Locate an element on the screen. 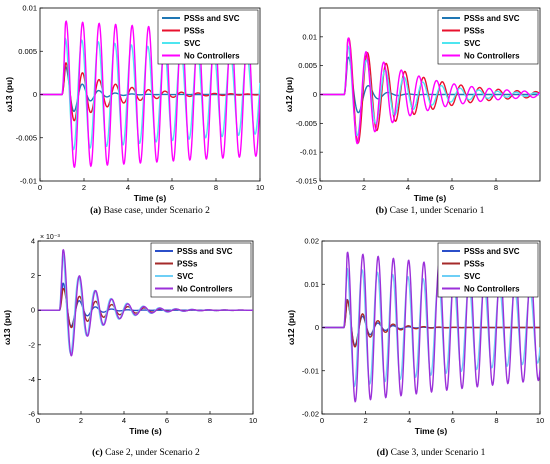  caption-label: (a) is located at coordinates (95, 210).